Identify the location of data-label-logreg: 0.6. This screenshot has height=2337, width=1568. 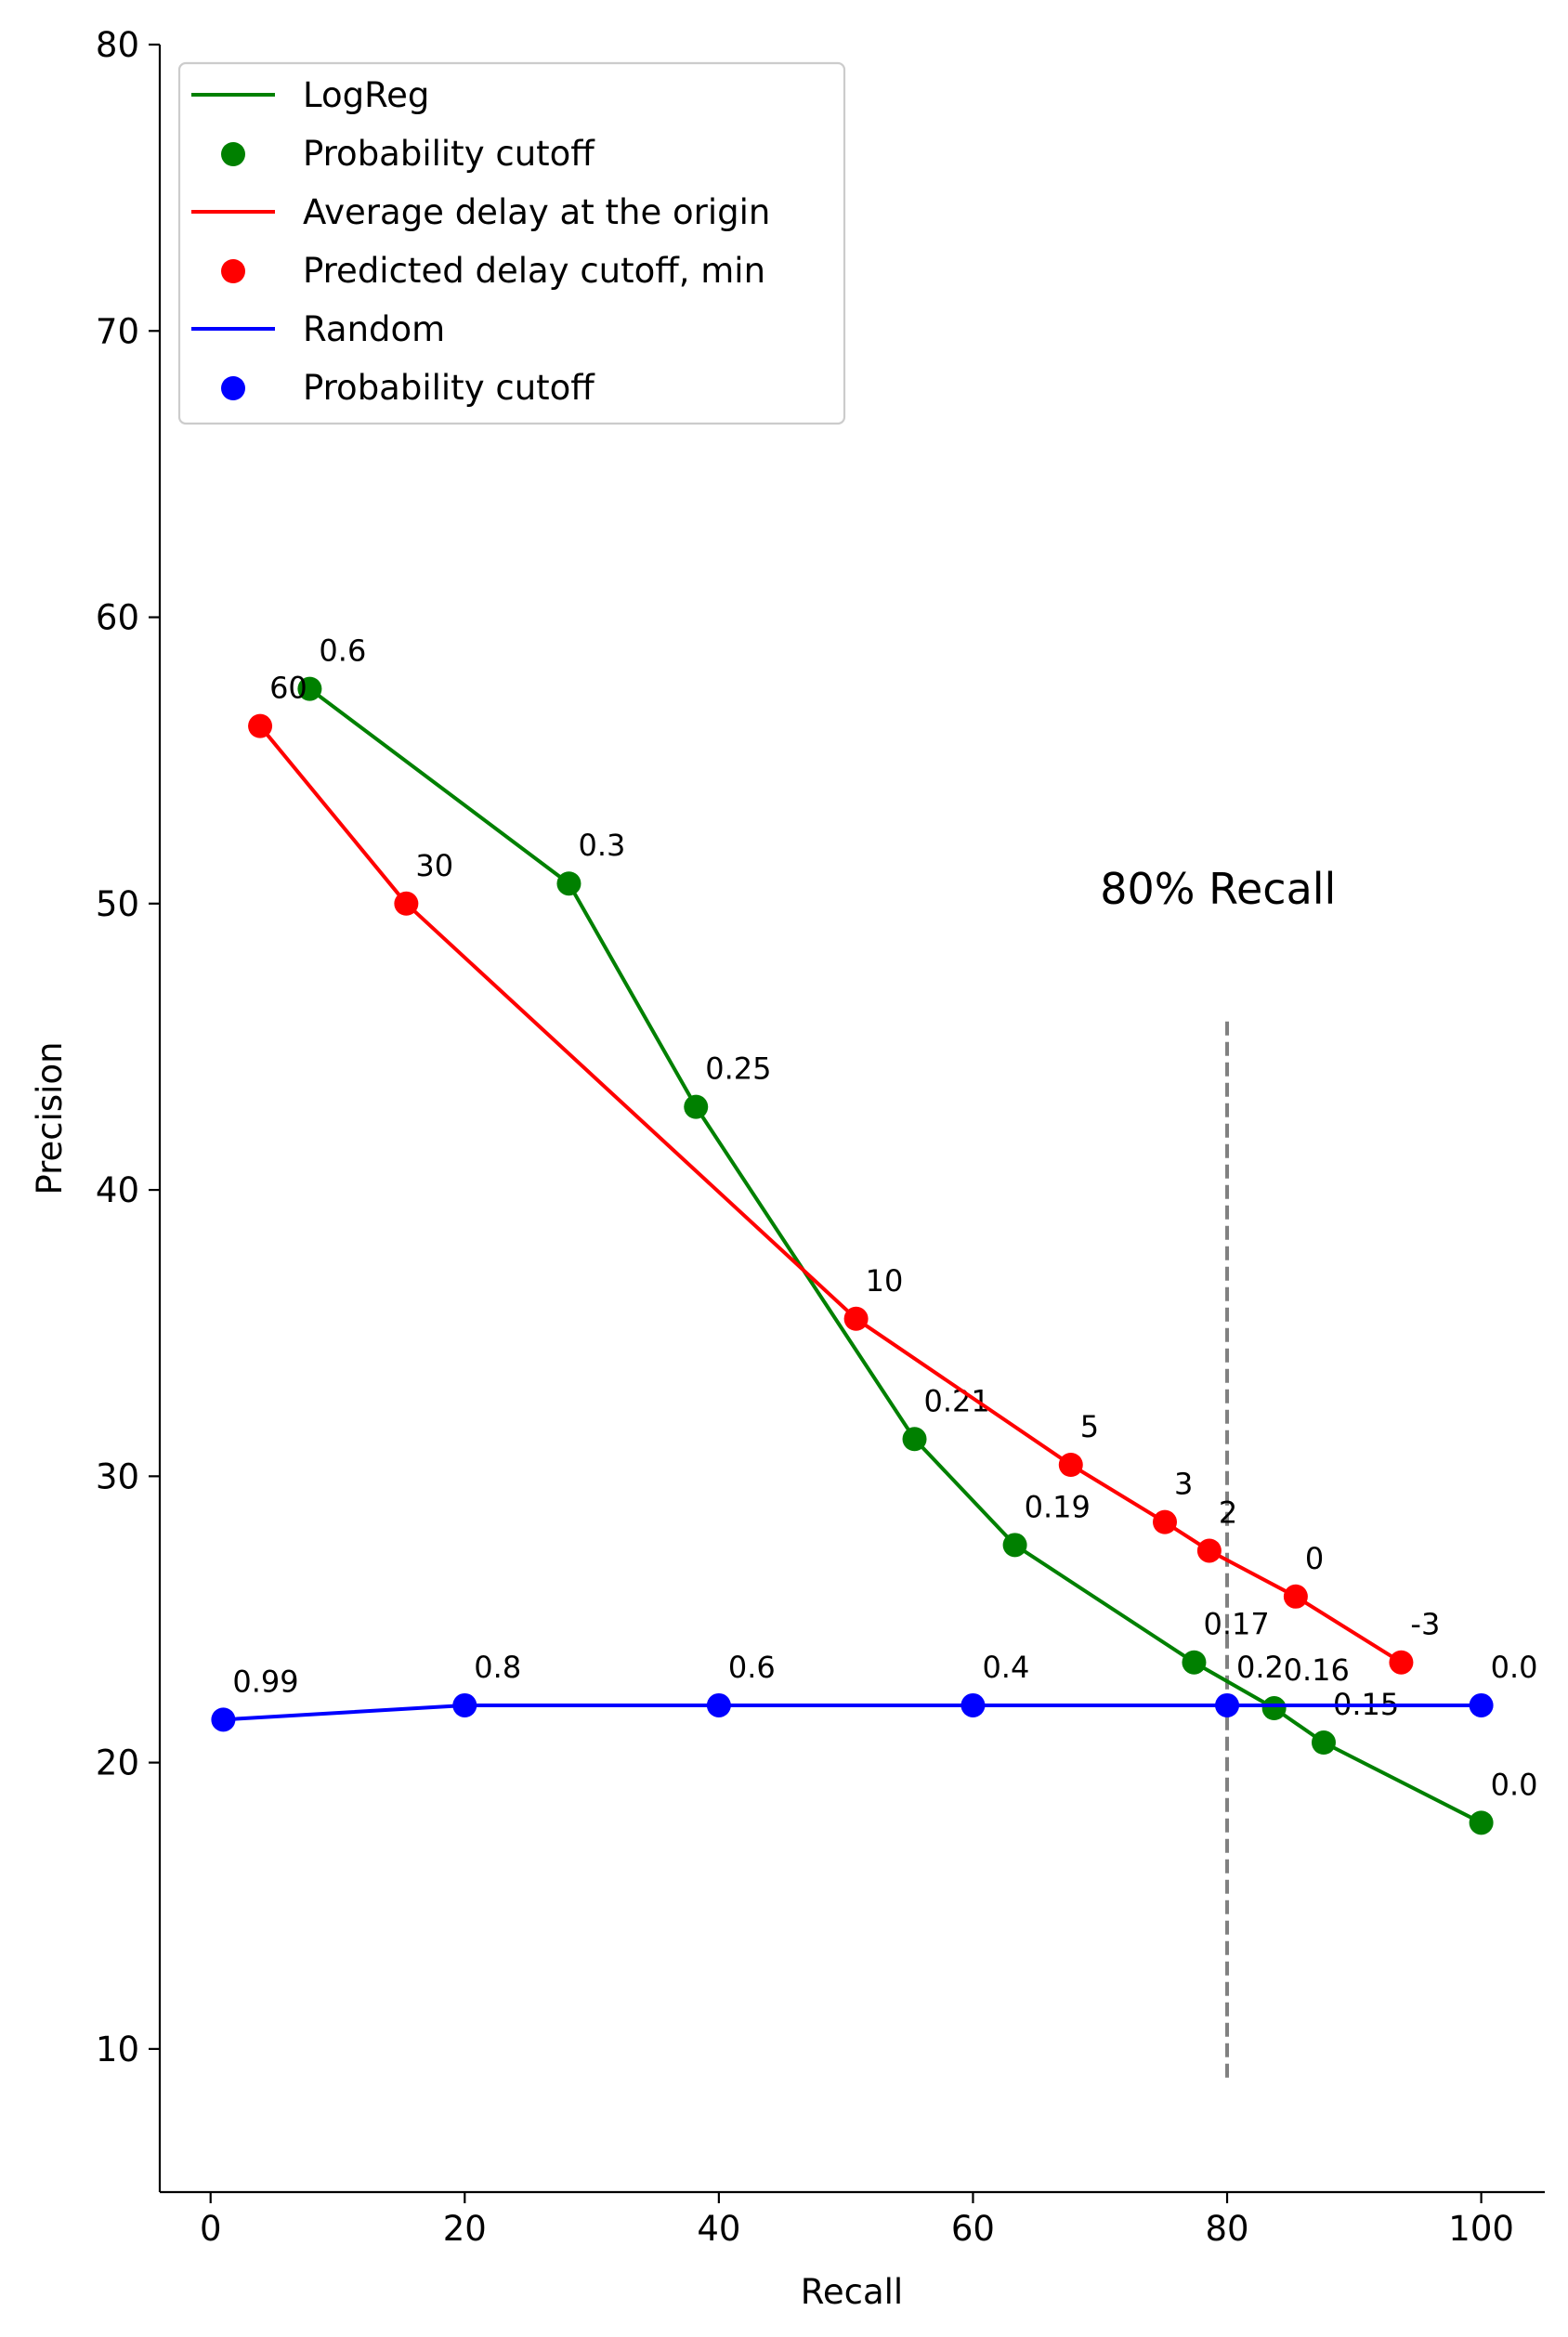
(342, 651).